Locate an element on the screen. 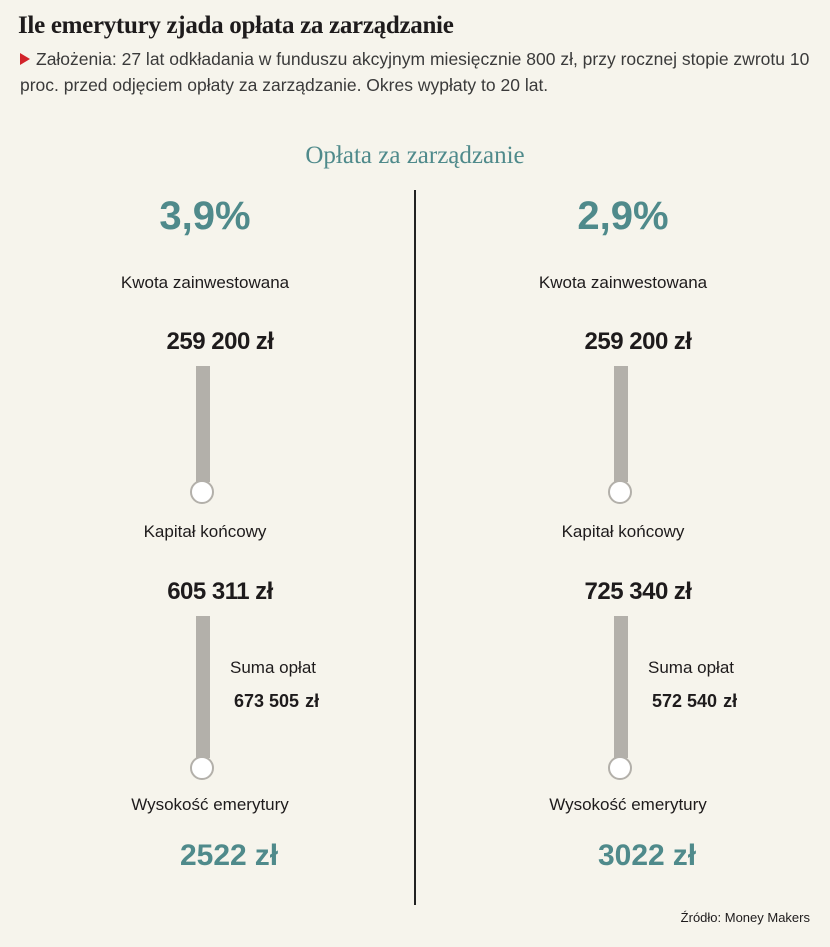 This screenshot has height=947, width=830. final-value: 725 340 is located at coordinates (626, 591).